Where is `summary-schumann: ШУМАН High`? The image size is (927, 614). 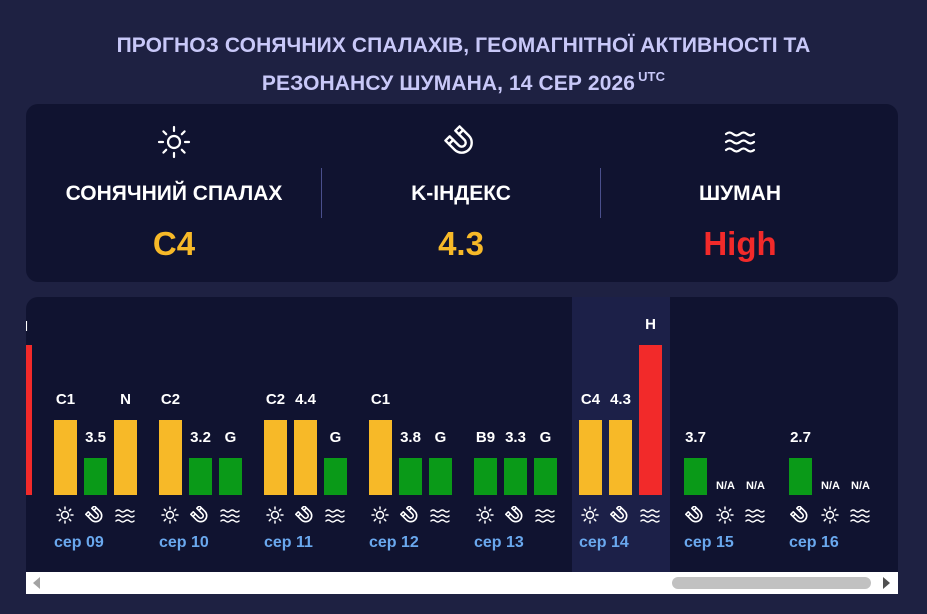 summary-schumann: ШУМАН High is located at coordinates (740, 193).